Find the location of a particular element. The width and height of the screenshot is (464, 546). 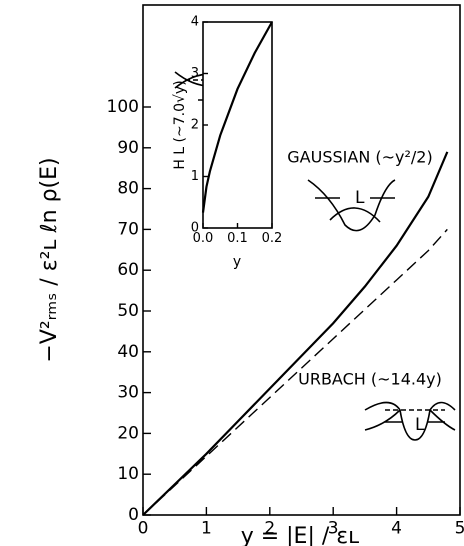

x-tick-label: 0.0 is located at coordinates (203, 238).